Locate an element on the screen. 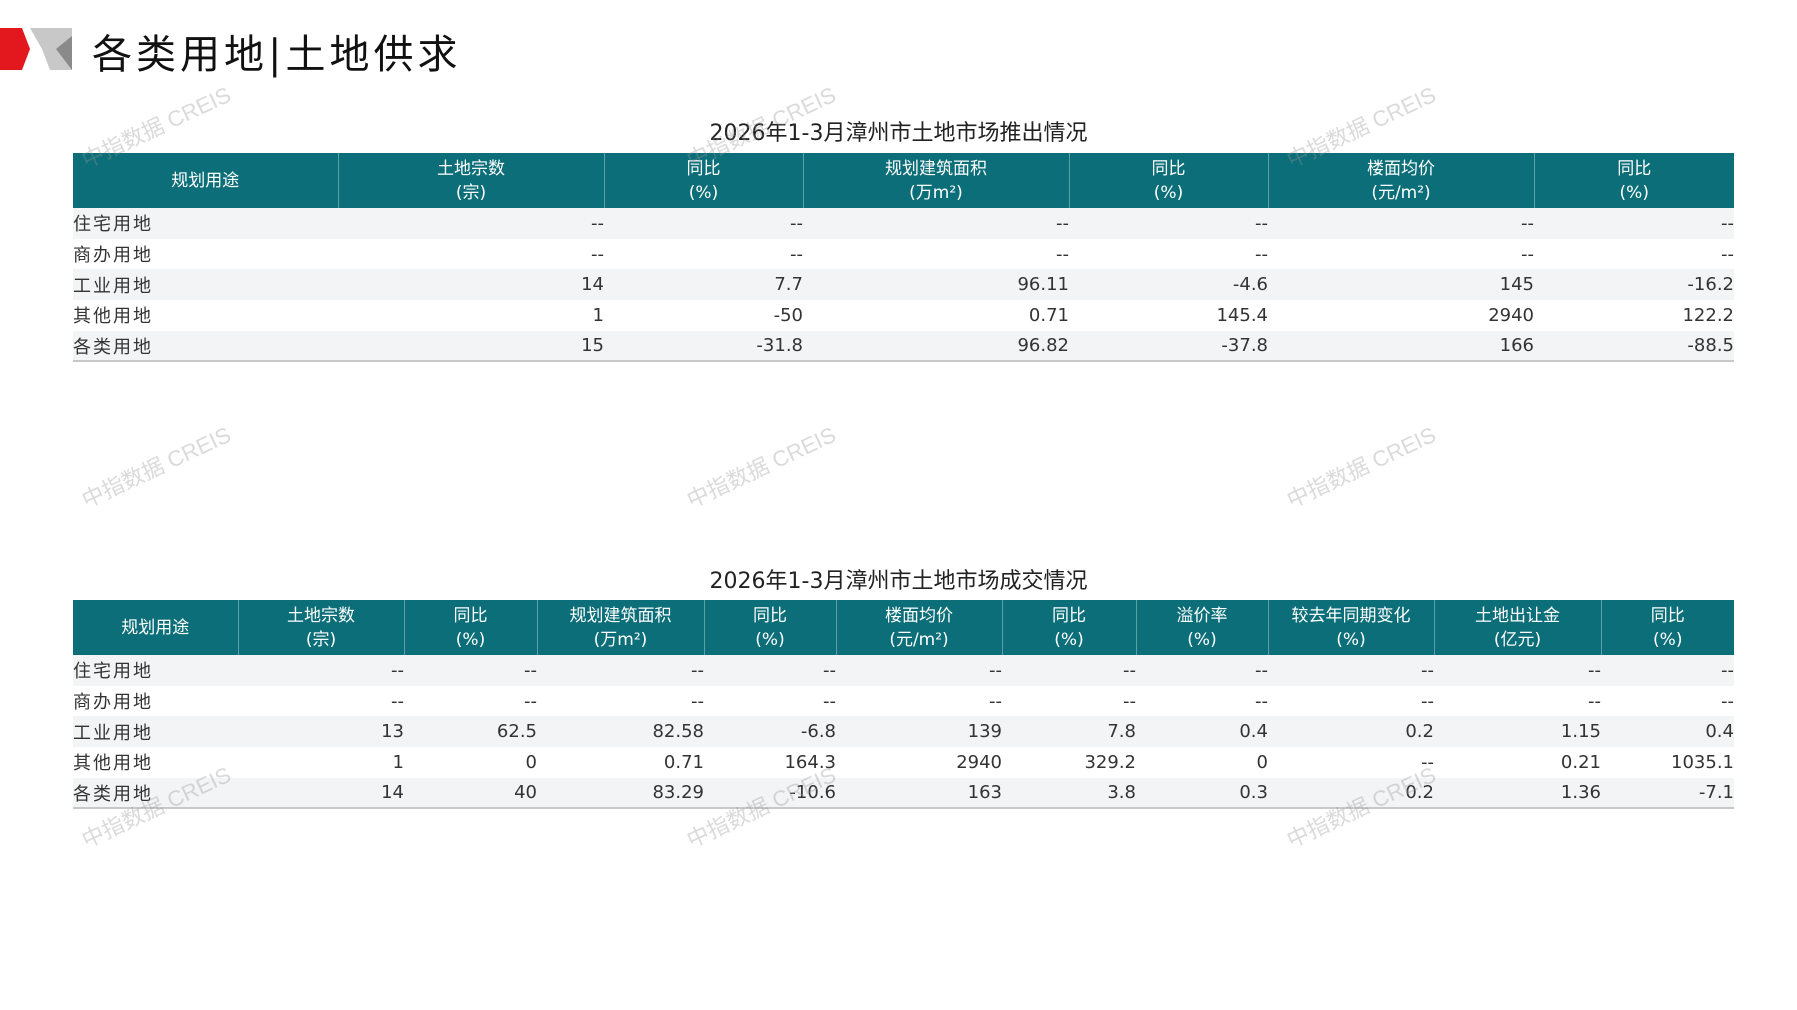 The height and width of the screenshot is (1010, 1797). table-cell: 139 is located at coordinates (919, 732).